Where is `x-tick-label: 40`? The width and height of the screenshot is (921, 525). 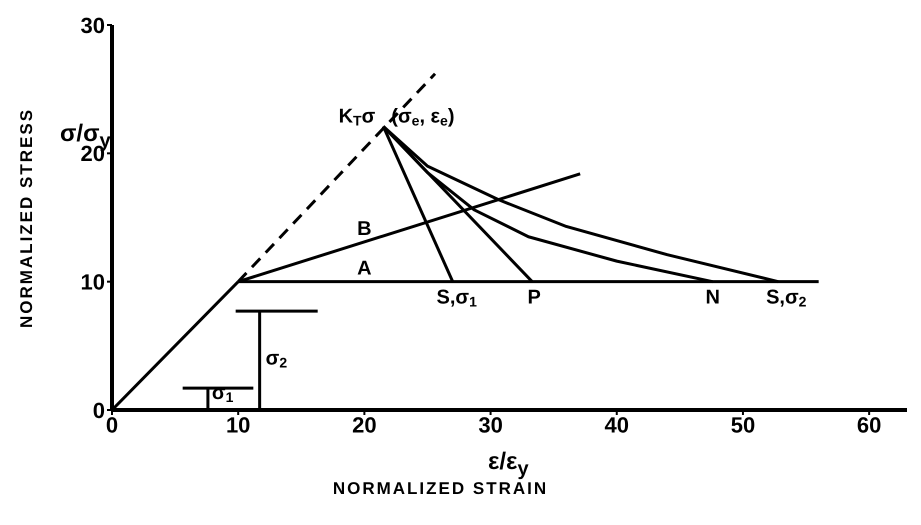
x-tick-label: 40 is located at coordinates (617, 425).